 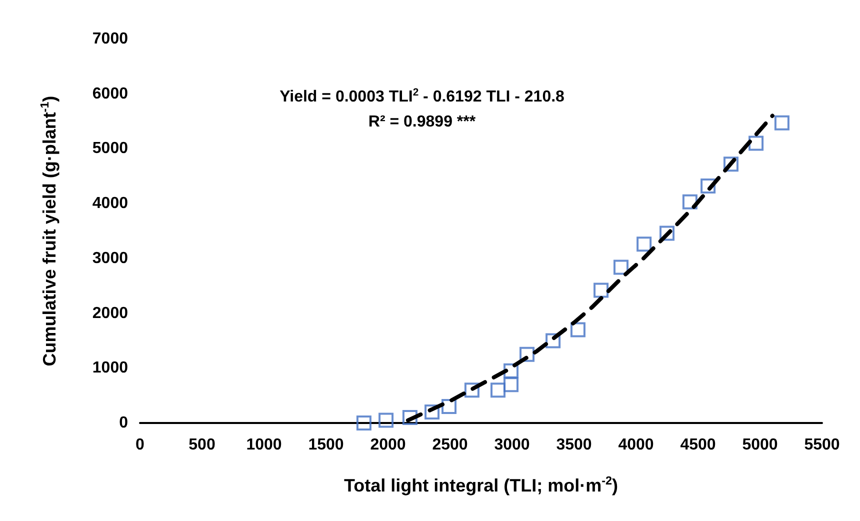 What do you see at coordinates (140, 445) in the screenshot?
I see `x-tick-label: 0` at bounding box center [140, 445].